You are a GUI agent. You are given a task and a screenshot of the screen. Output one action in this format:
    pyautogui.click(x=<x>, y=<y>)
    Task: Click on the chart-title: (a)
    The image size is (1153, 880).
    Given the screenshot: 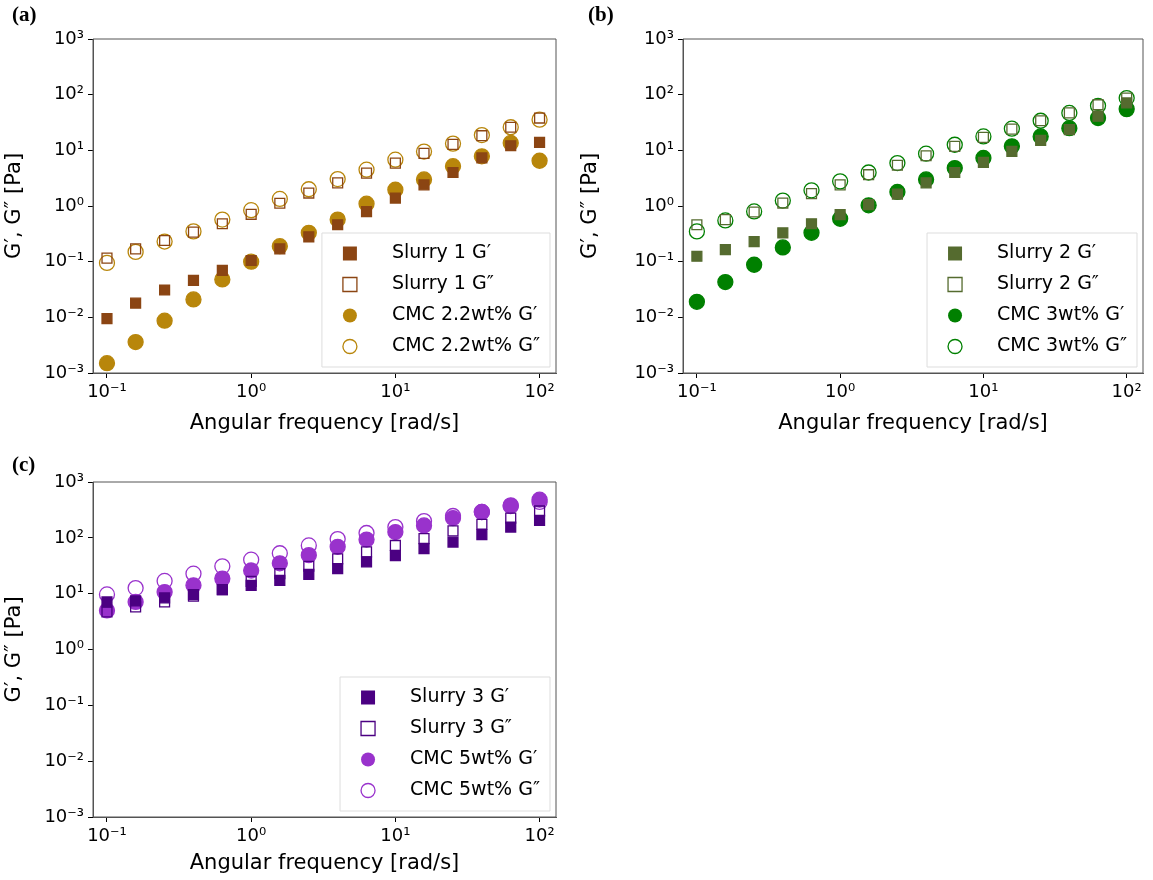 What is the action you would take?
    pyautogui.click(x=24, y=14)
    